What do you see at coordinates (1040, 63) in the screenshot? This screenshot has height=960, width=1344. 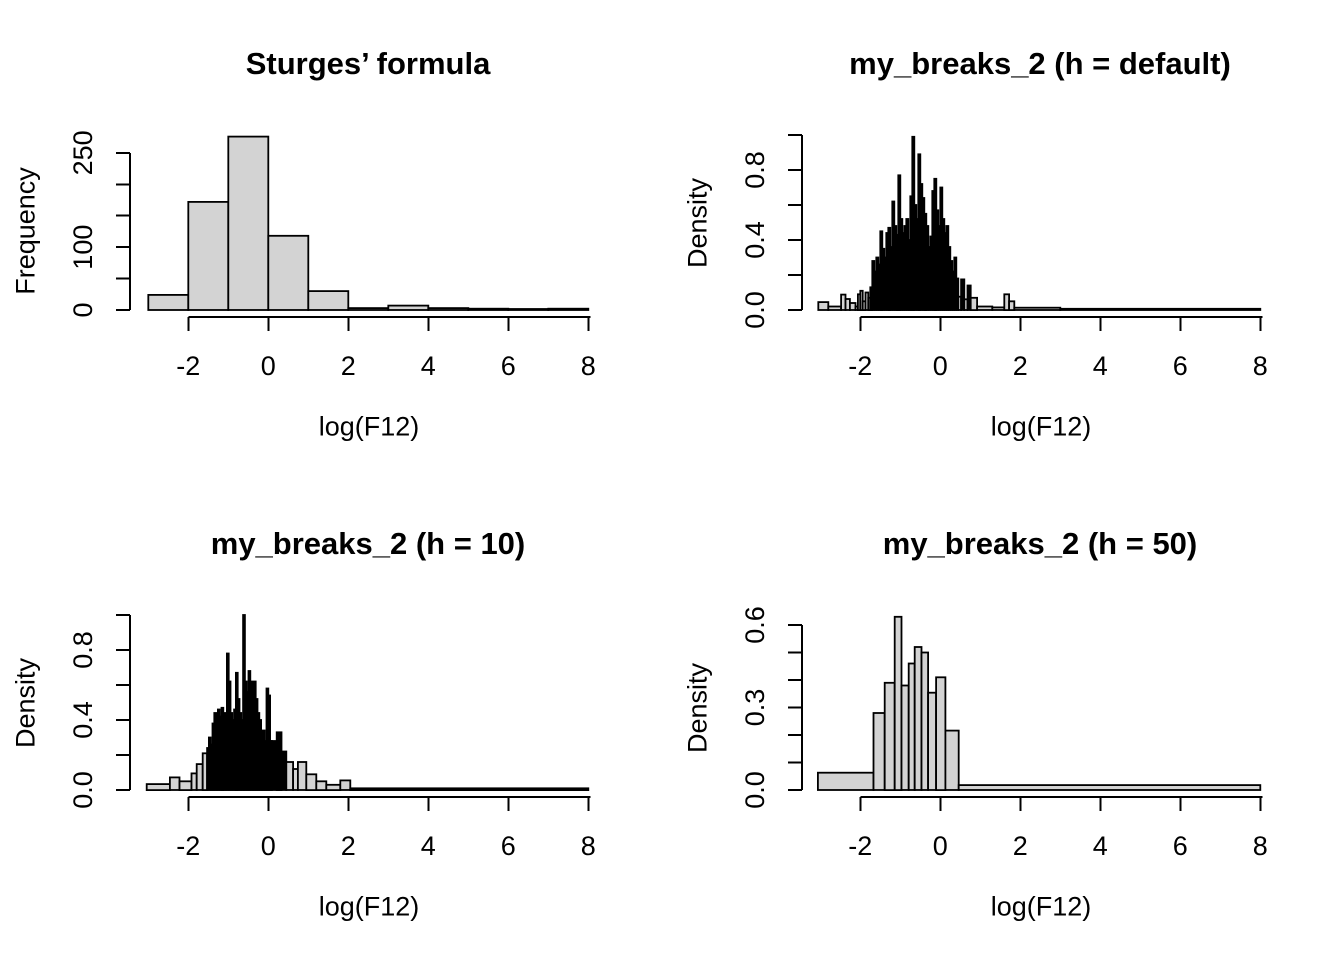 I see `panel-title: my_breaks_2 (h = default)` at bounding box center [1040, 63].